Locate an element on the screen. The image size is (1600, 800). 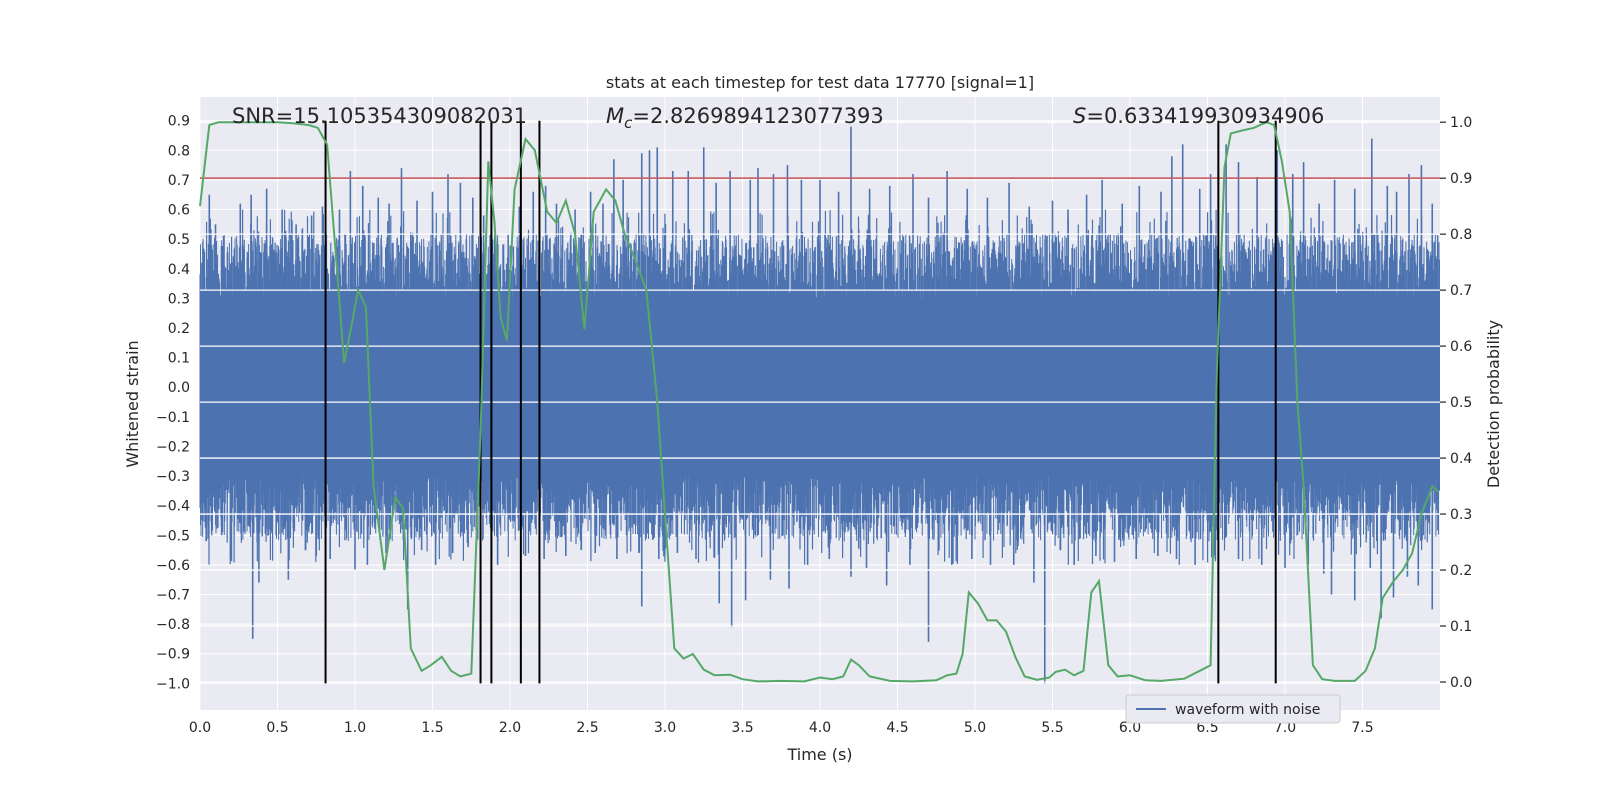
legend: waveform with noise is located at coordinates (1233, 709).